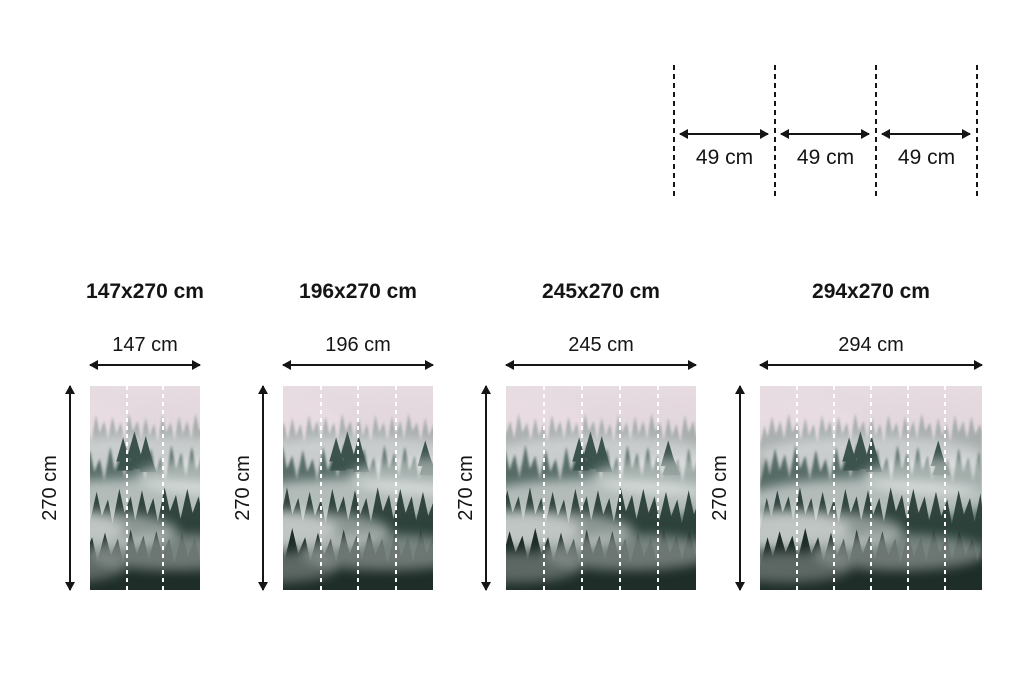  Describe the element at coordinates (145, 345) in the screenshot. I see `width-dimension-label: 147 cm` at that location.